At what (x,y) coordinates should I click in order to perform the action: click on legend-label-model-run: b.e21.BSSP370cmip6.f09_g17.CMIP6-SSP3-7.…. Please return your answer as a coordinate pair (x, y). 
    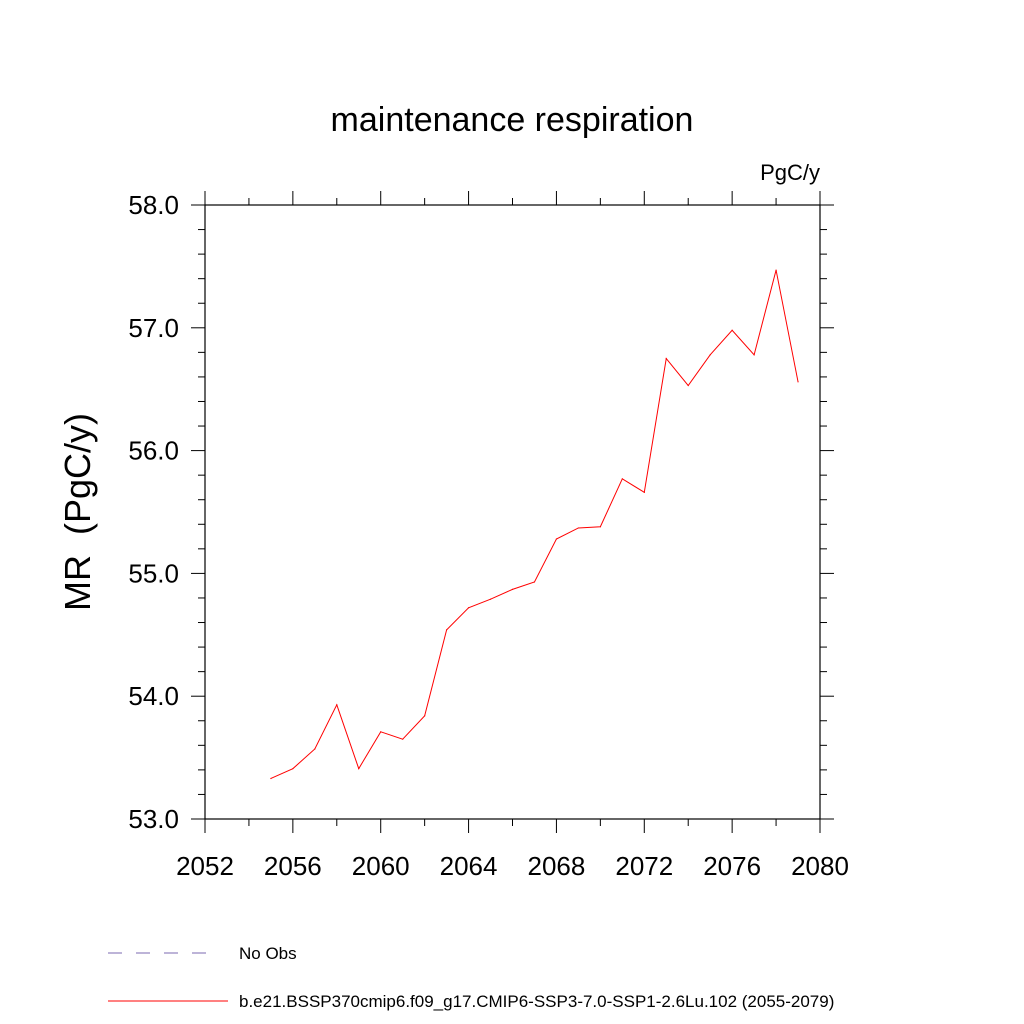
    Looking at the image, I should click on (536, 1001).